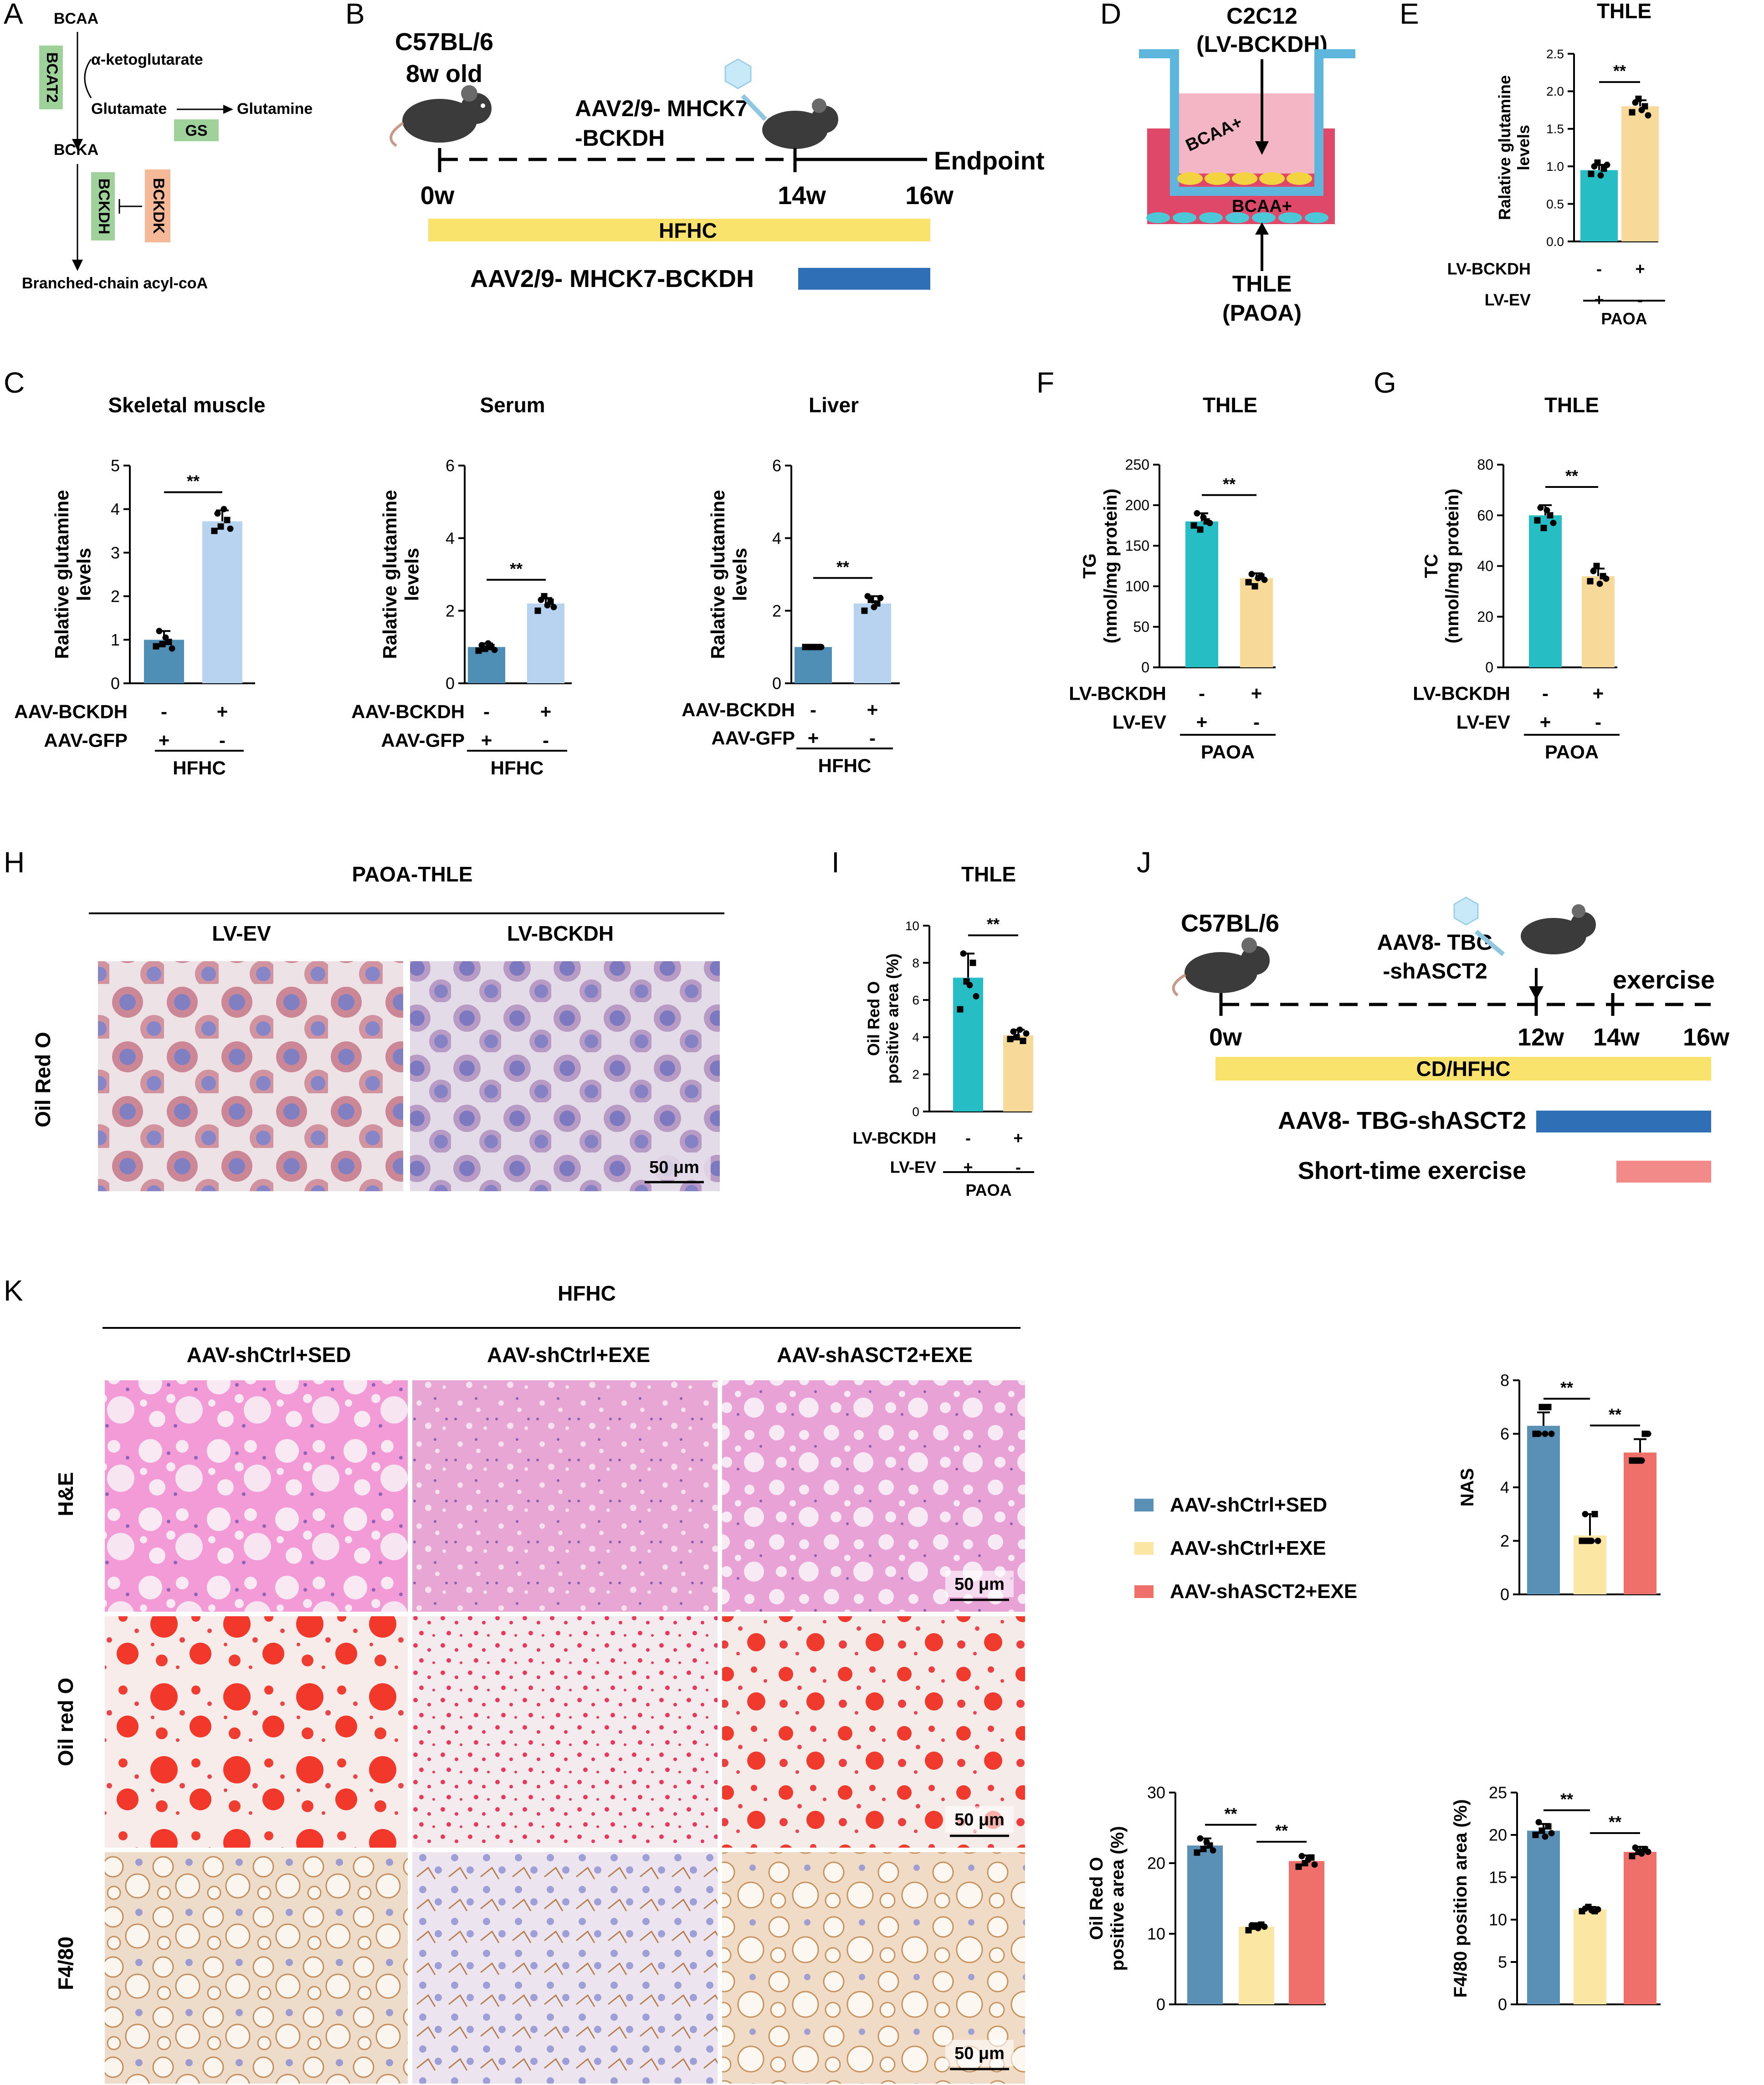 The width and height of the screenshot is (1764, 2085). I want to click on panel-label-b: B, so click(355, 15).